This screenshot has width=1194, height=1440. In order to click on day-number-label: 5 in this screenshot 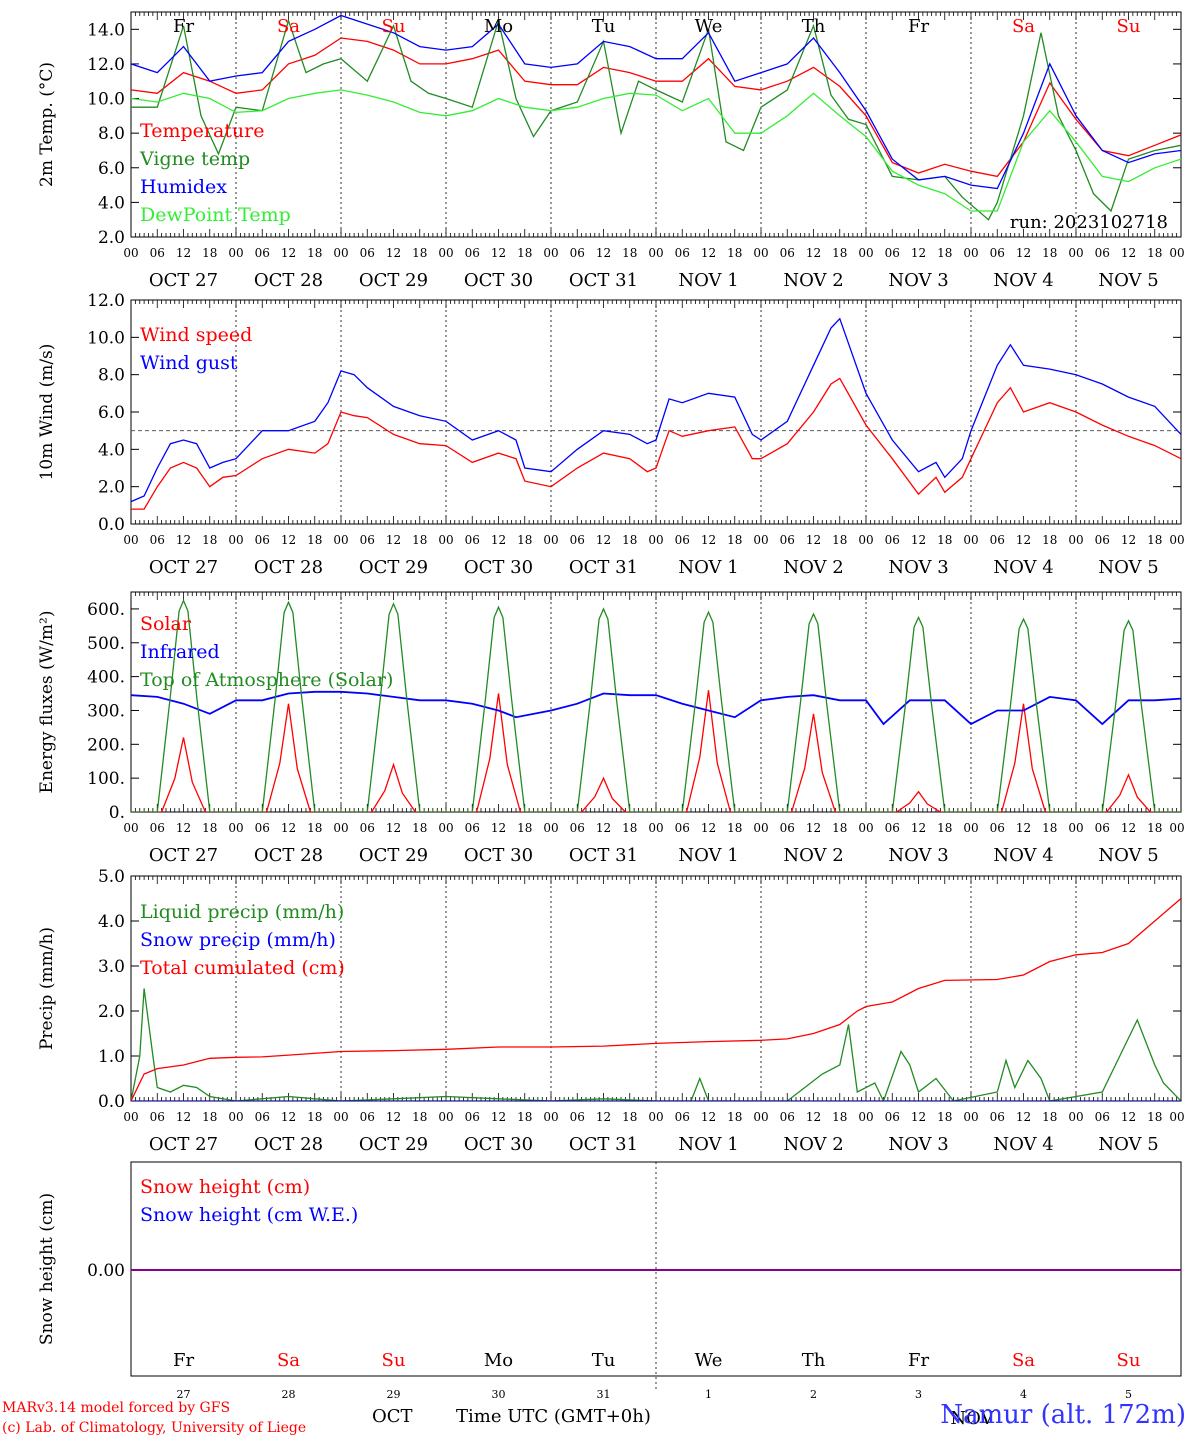, I will do `click(1128, 1394)`.